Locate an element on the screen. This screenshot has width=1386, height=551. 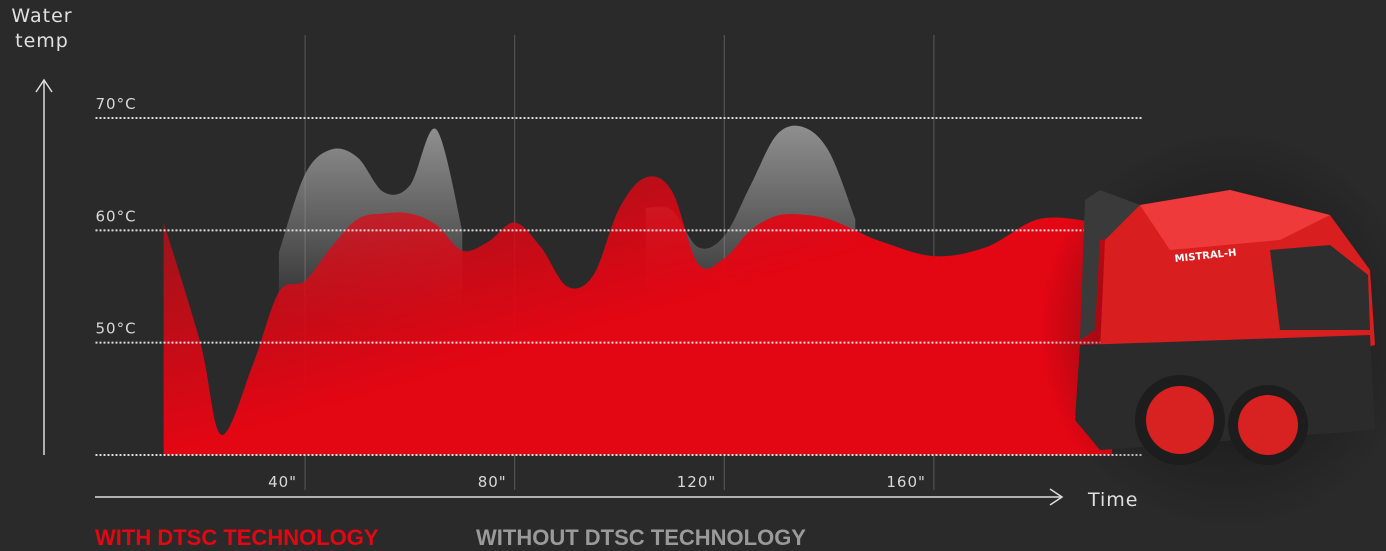
legend-label: WITH DTSC TECHNOLOGY is located at coordinates (237, 537).